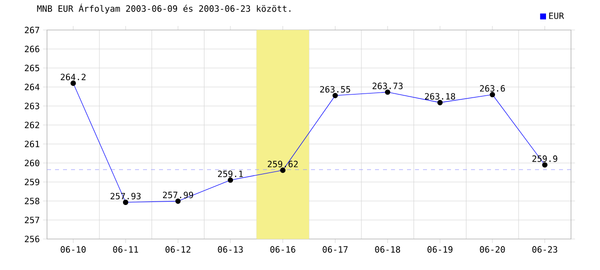 This screenshot has width=600, height=270. What do you see at coordinates (32, 87) in the screenshot?
I see `y-tick-label: 264` at bounding box center [32, 87].